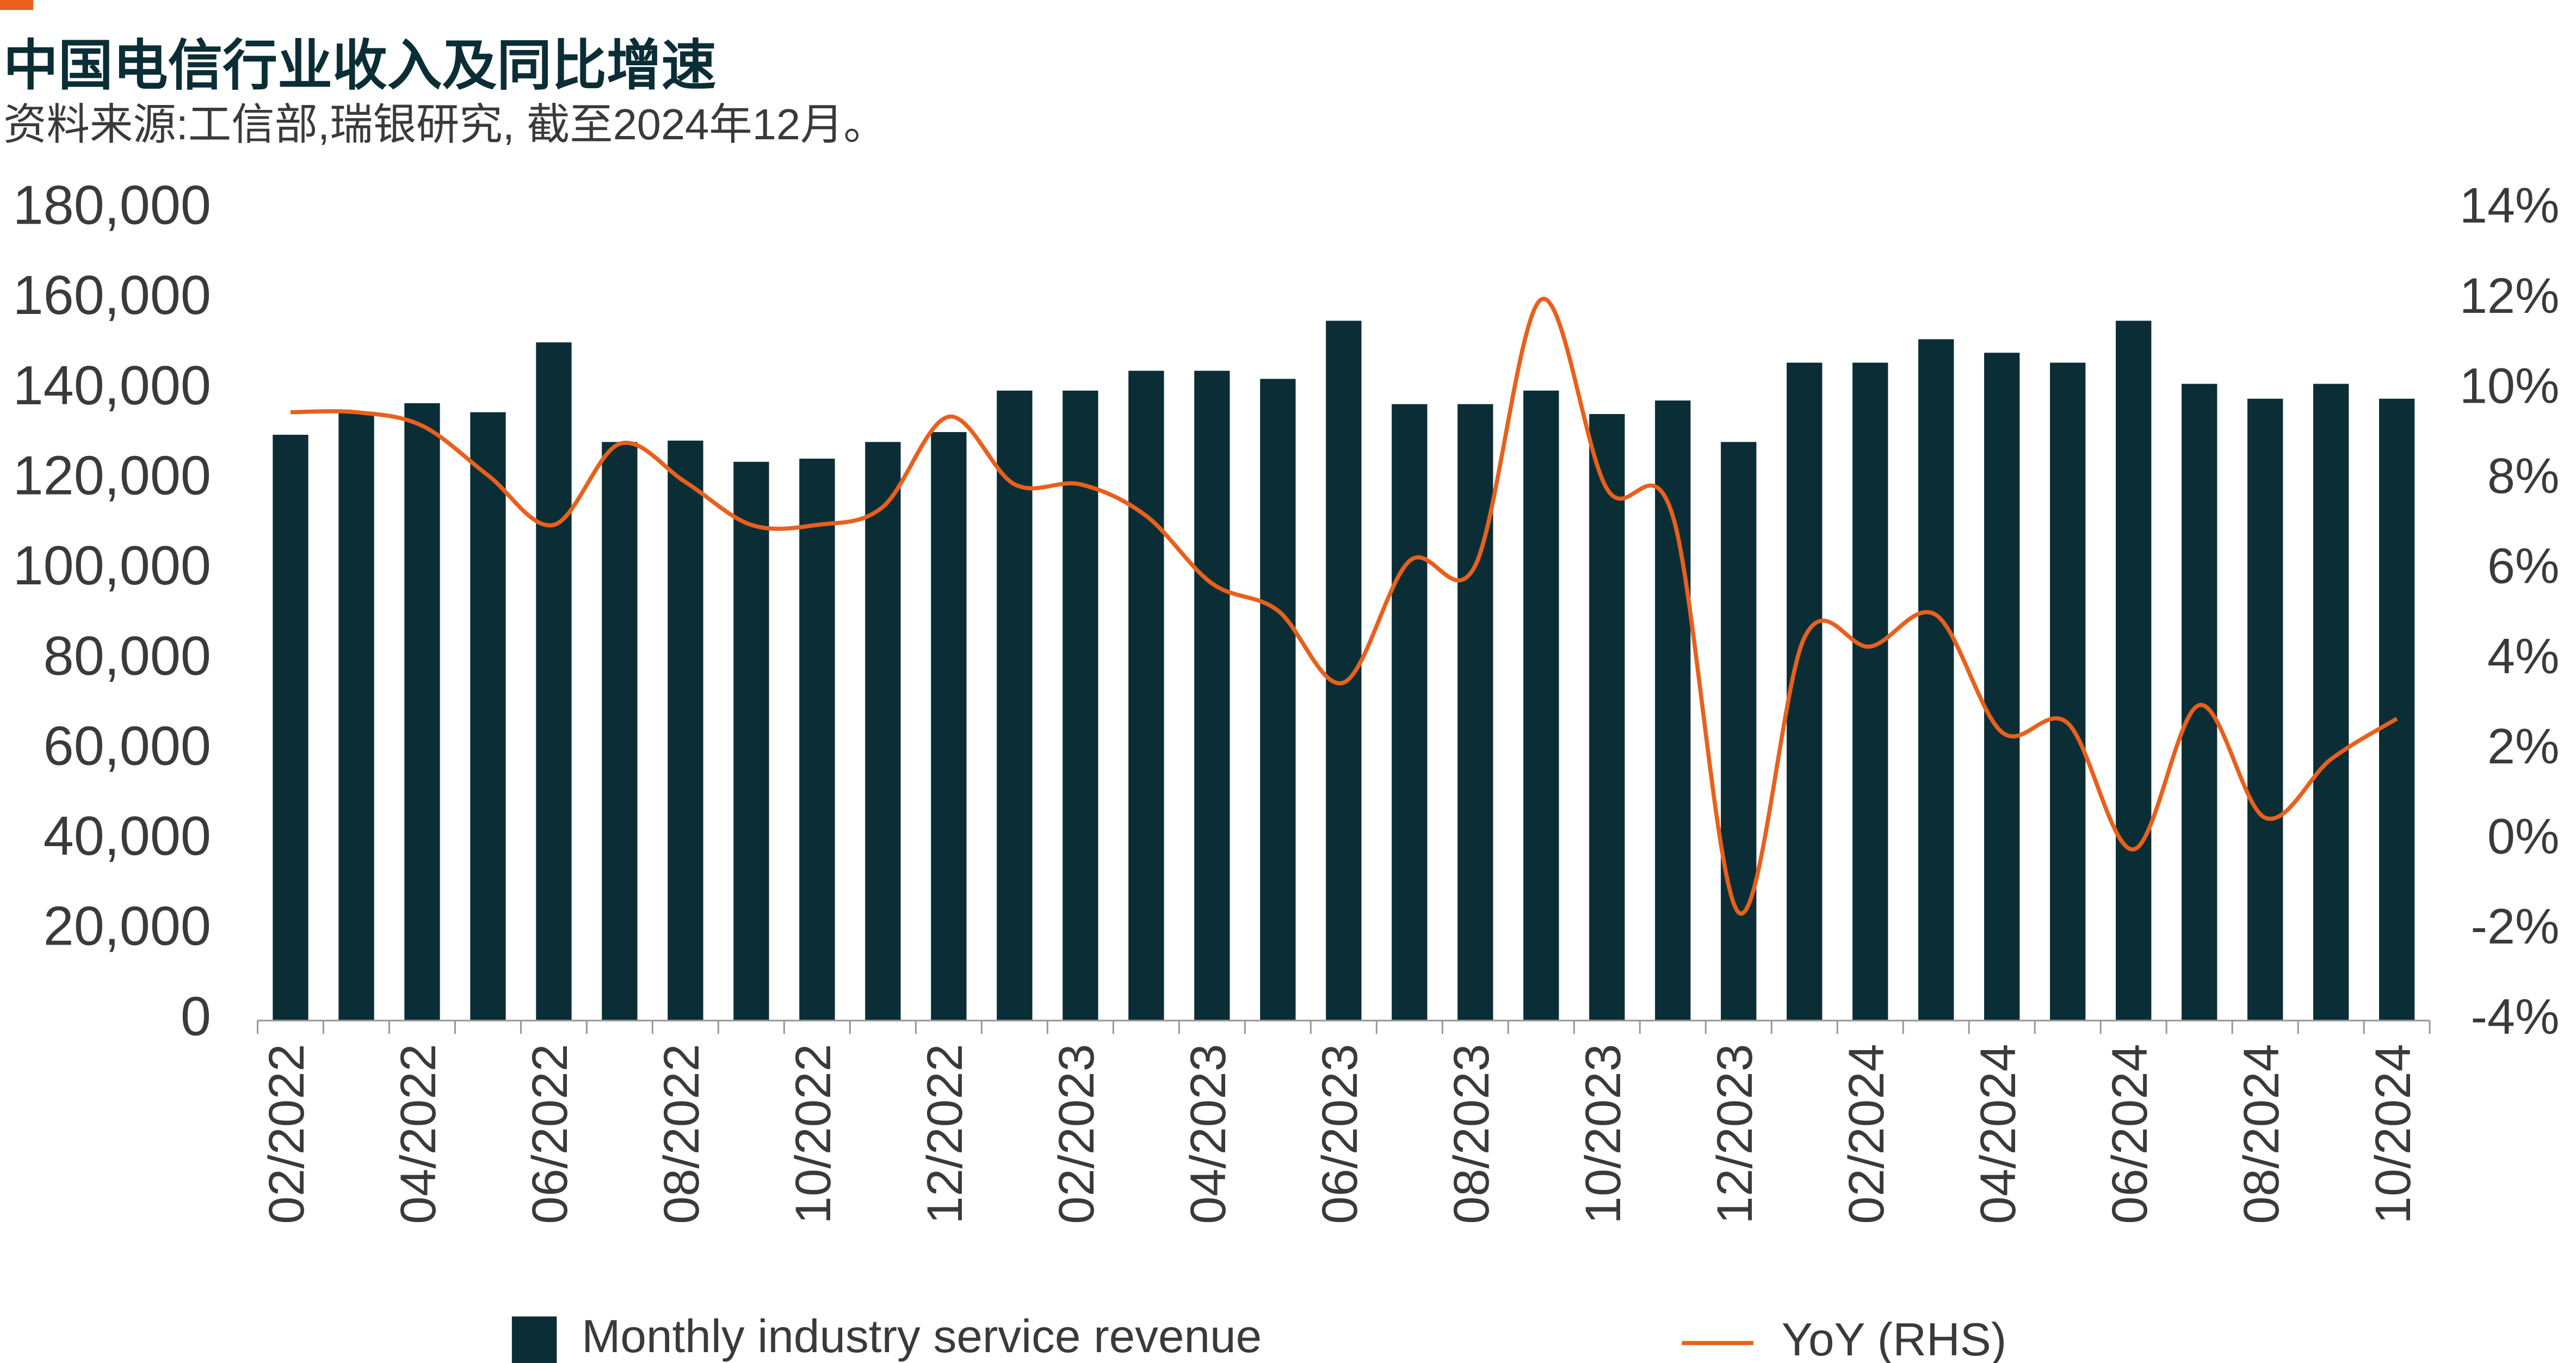  Describe the element at coordinates (682, 1134) in the screenshot. I see `x-tick-label: 08/2022` at that location.